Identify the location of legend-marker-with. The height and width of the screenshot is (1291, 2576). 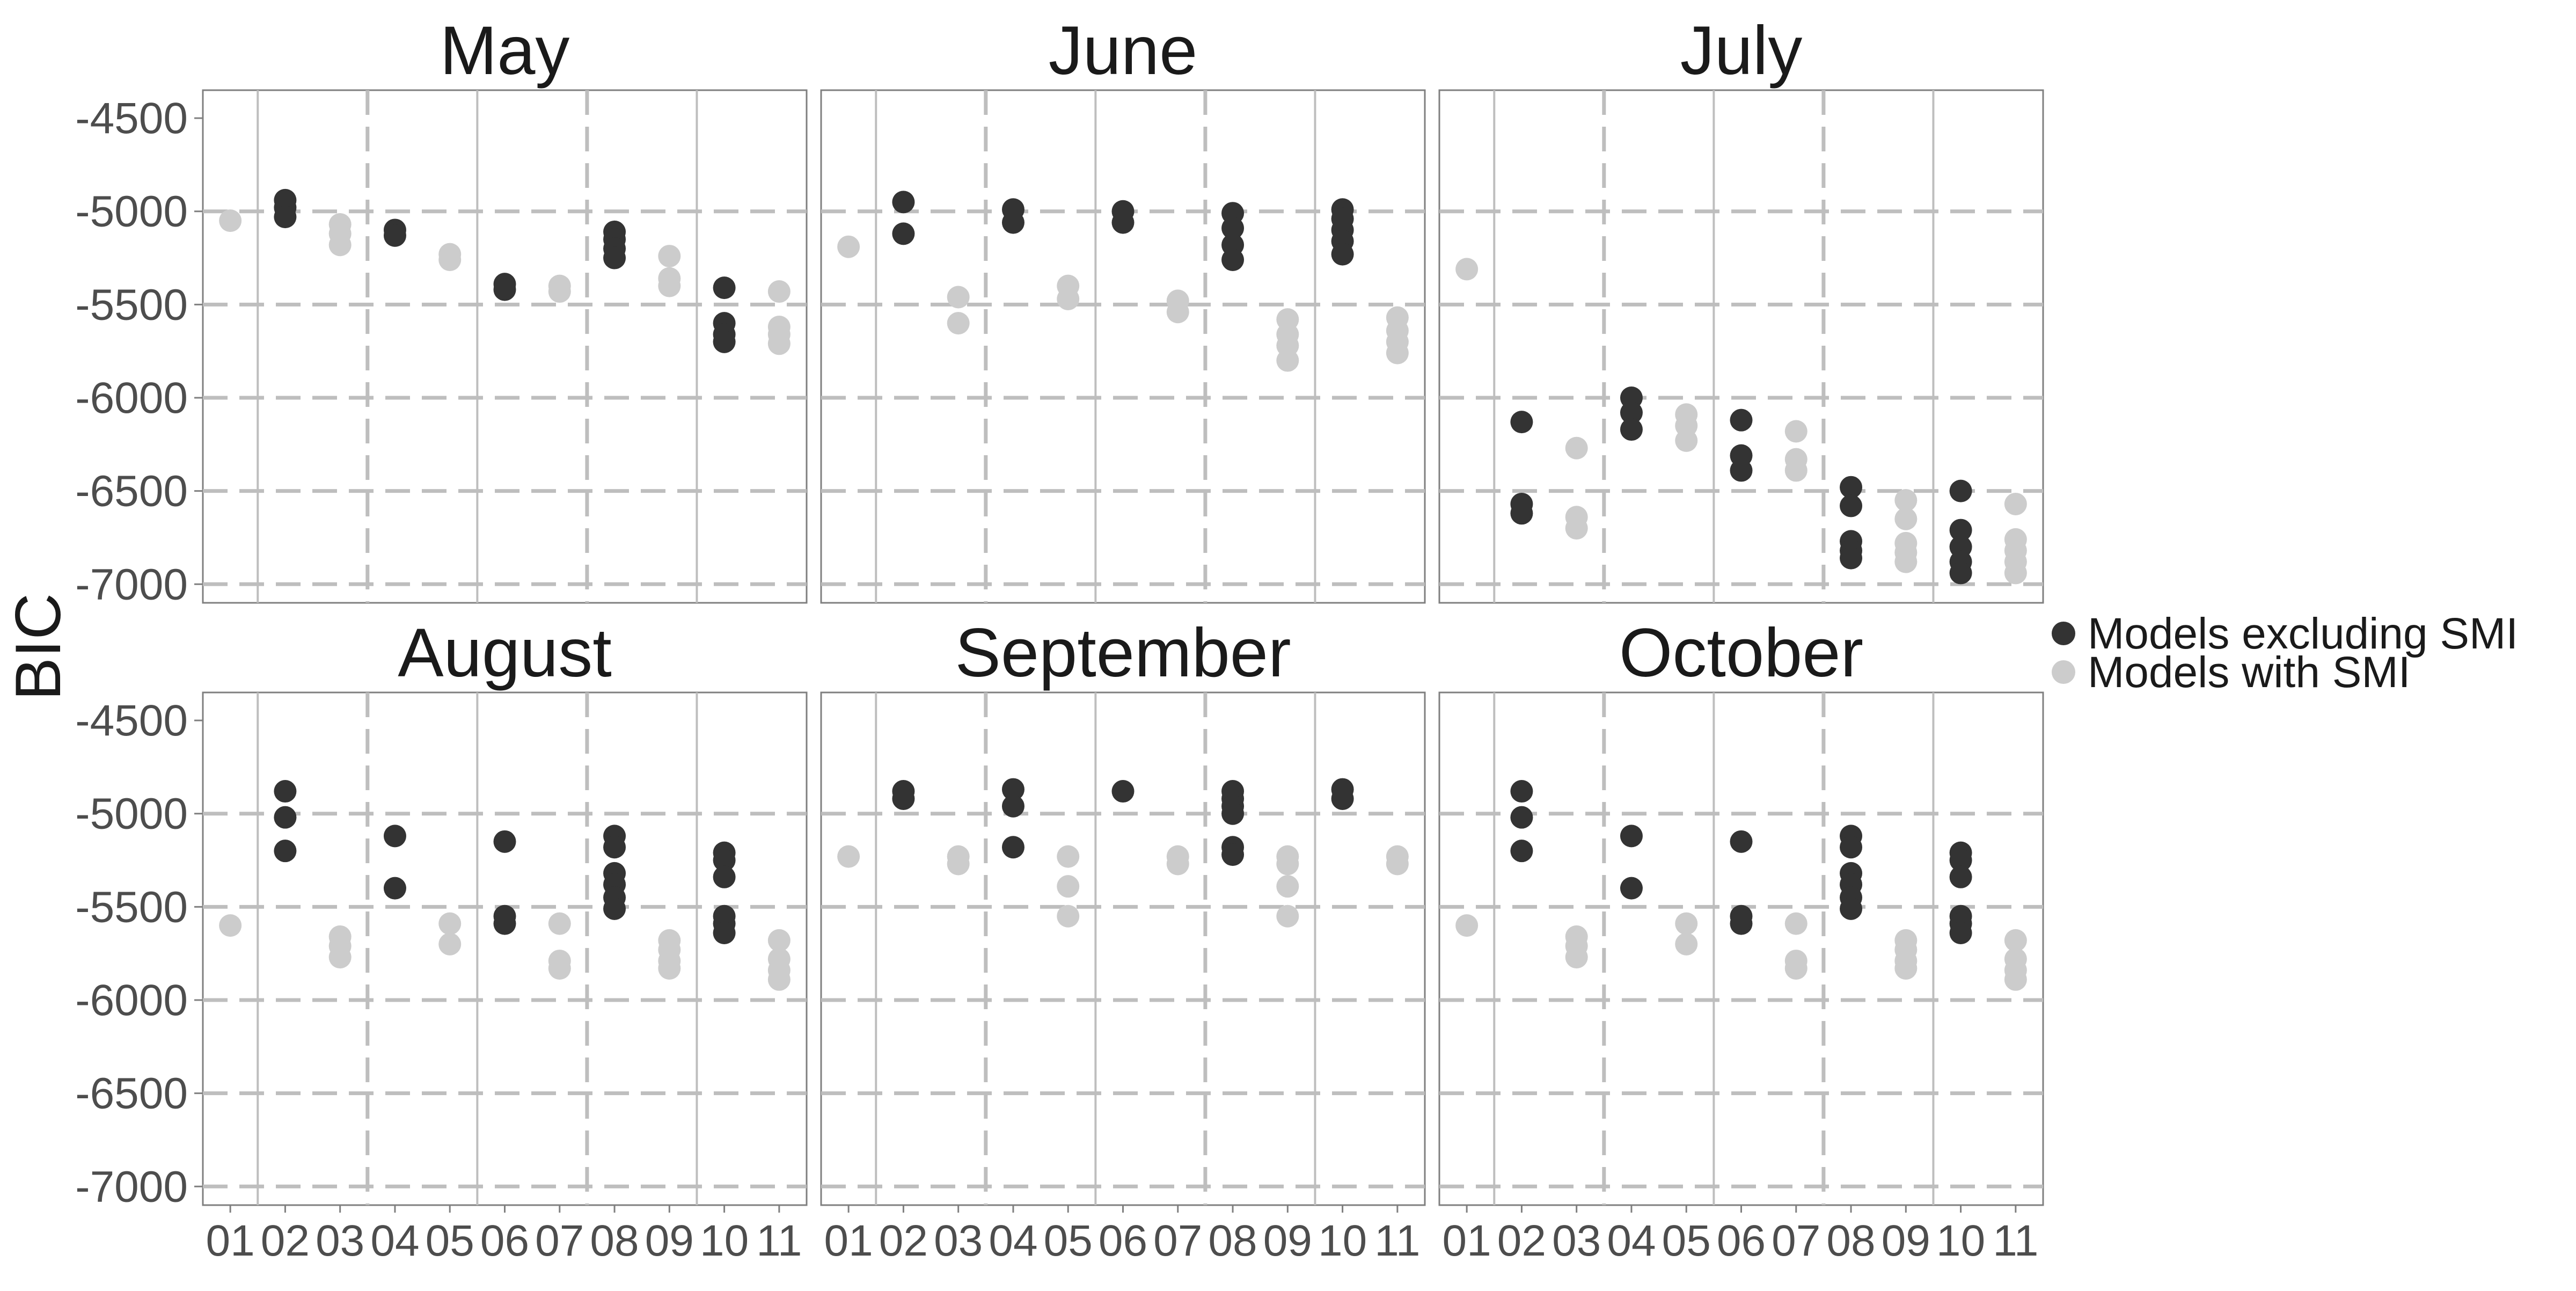
(2063, 672).